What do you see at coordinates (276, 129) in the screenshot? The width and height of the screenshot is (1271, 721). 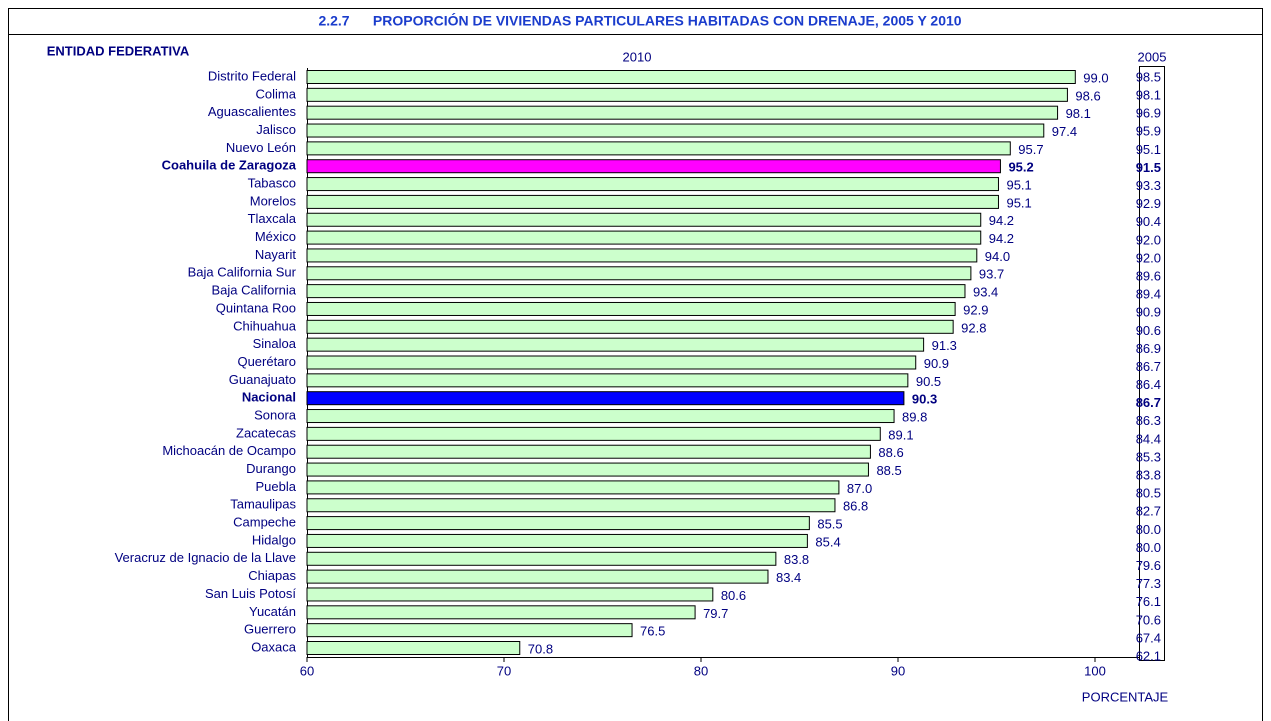 I see `category-label: Jalisco` at bounding box center [276, 129].